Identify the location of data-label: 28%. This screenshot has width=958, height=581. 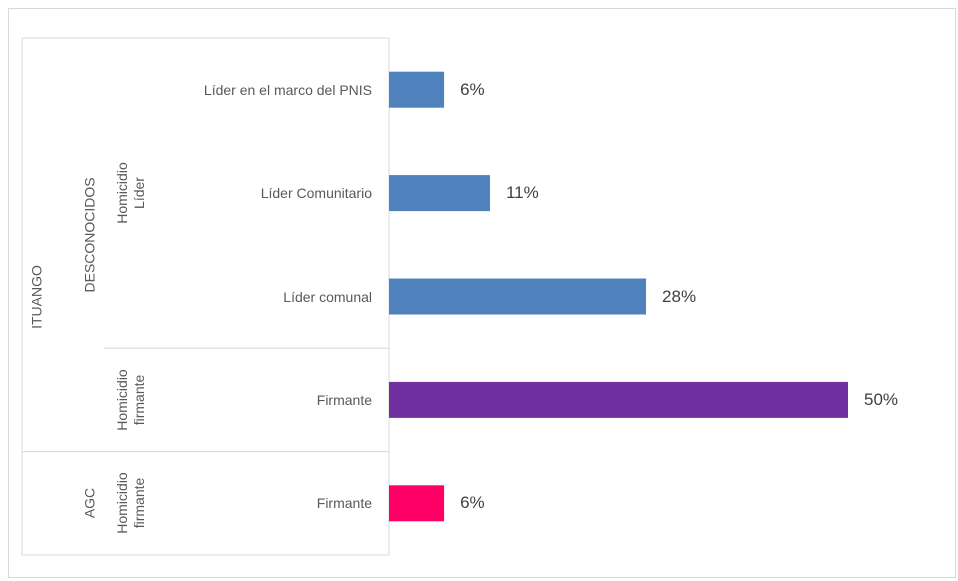
(679, 296).